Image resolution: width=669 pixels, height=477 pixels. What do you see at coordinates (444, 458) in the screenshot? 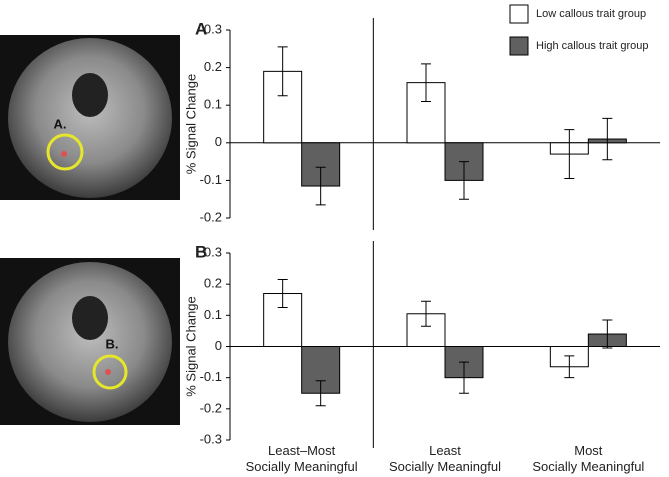
I see `x-tick-label: Least Socially Meaningful` at bounding box center [444, 458].